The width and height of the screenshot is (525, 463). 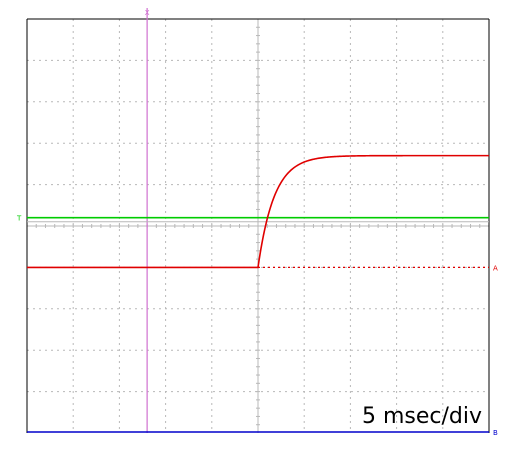 What do you see at coordinates (422, 416) in the screenshot?
I see `timebase-label: 5 msec/div` at bounding box center [422, 416].